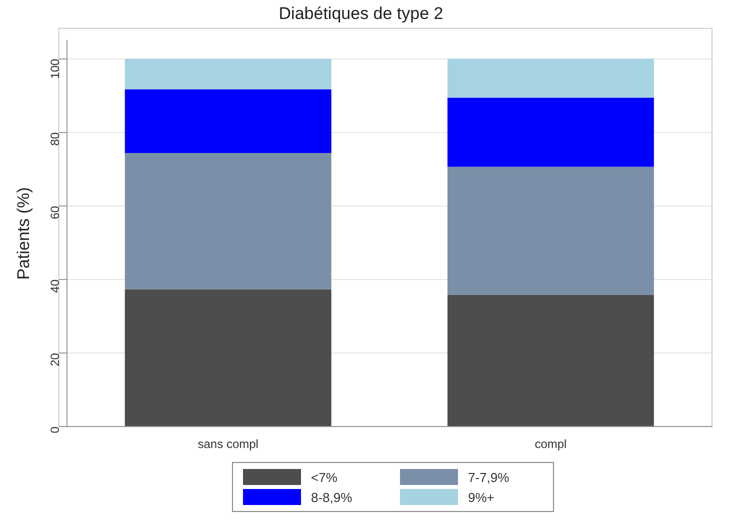 This screenshot has width=734, height=525. I want to click on chart-title: Diabétiques de type 2, so click(361, 13).